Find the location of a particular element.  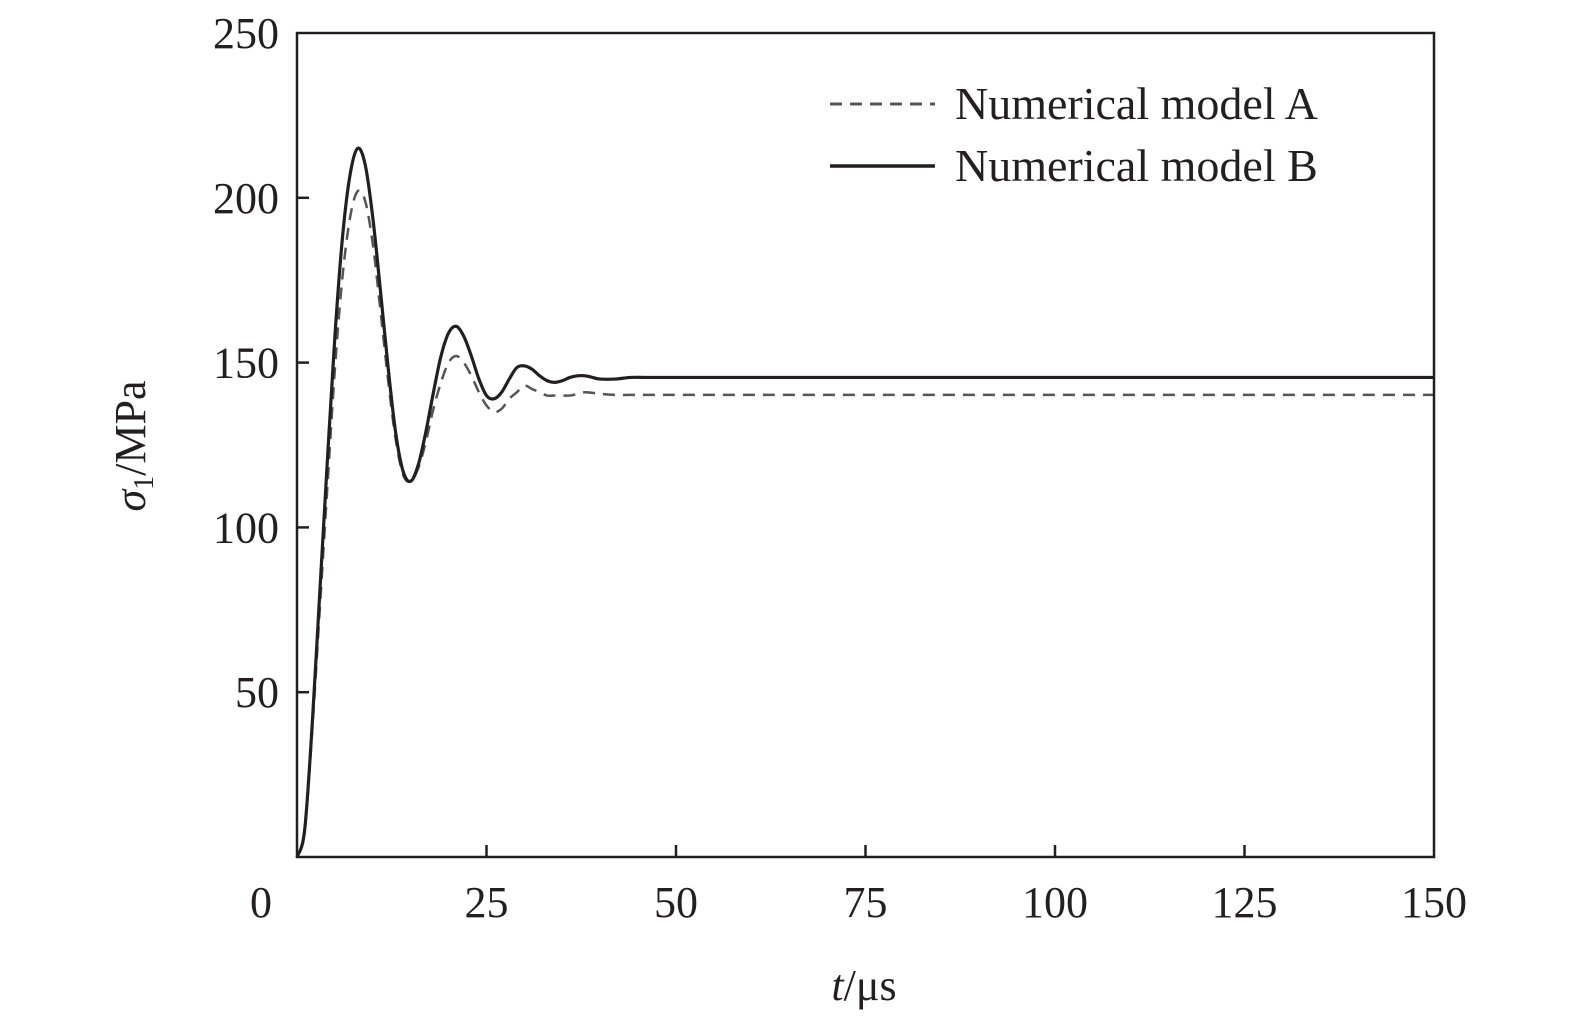

legend-label-model-a: Numerical model A is located at coordinates (1136, 103).